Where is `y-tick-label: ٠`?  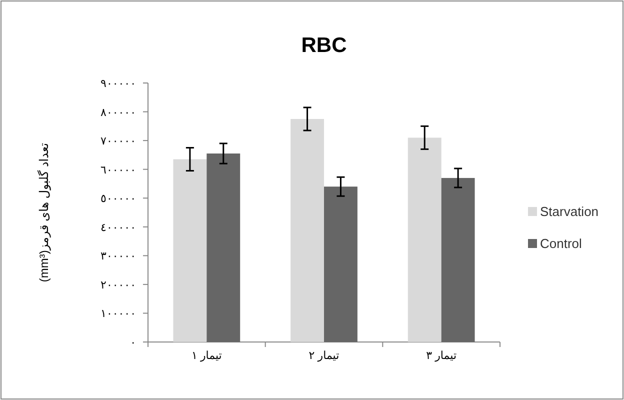
y-tick-label: ٠ is located at coordinates (133, 343).